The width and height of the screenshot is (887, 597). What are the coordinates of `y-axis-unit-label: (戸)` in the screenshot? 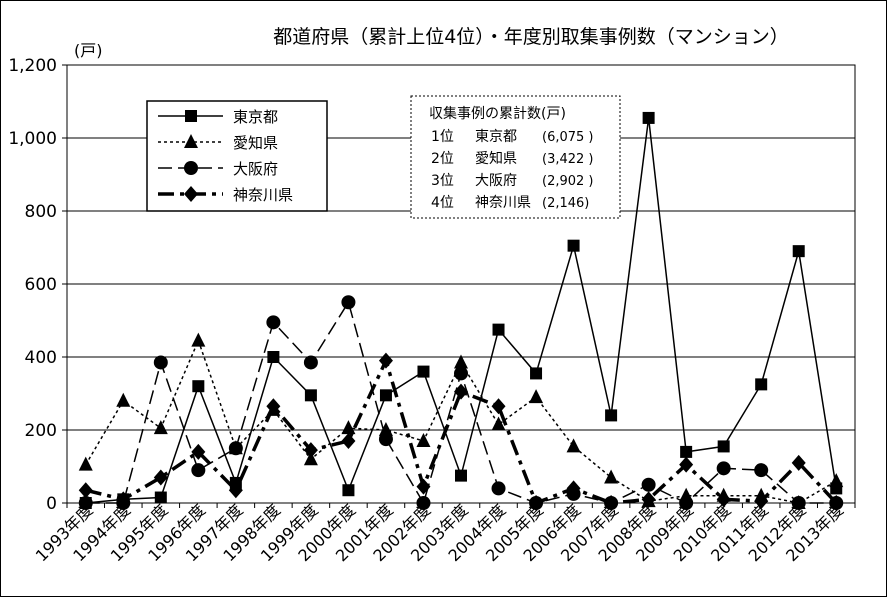 It's located at (88, 50).